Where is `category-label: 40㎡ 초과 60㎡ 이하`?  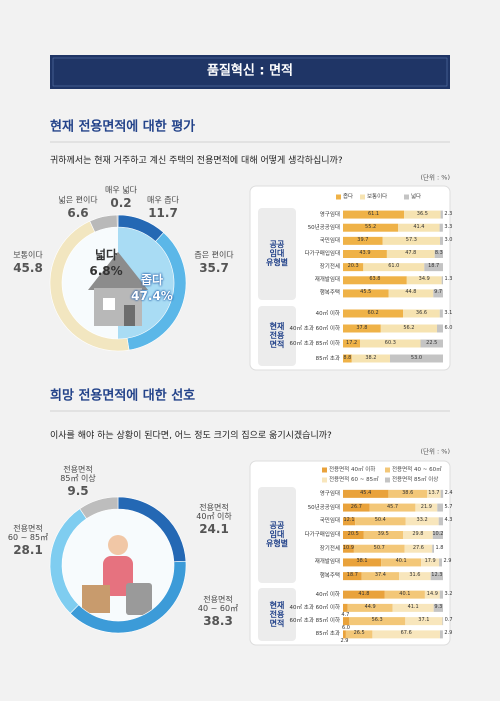 category-label: 40㎡ 초과 60㎡ 이하 is located at coordinates (314, 607).